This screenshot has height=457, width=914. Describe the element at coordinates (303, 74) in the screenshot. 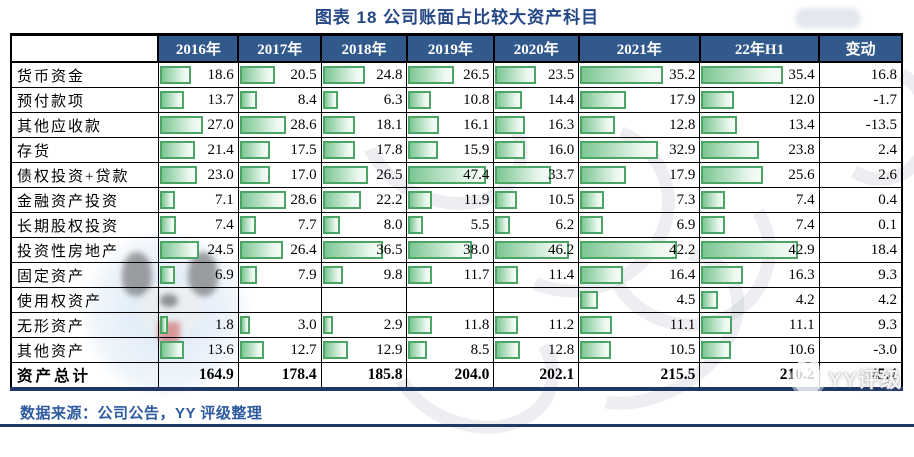

I see `cell-value: 20.5` at that location.